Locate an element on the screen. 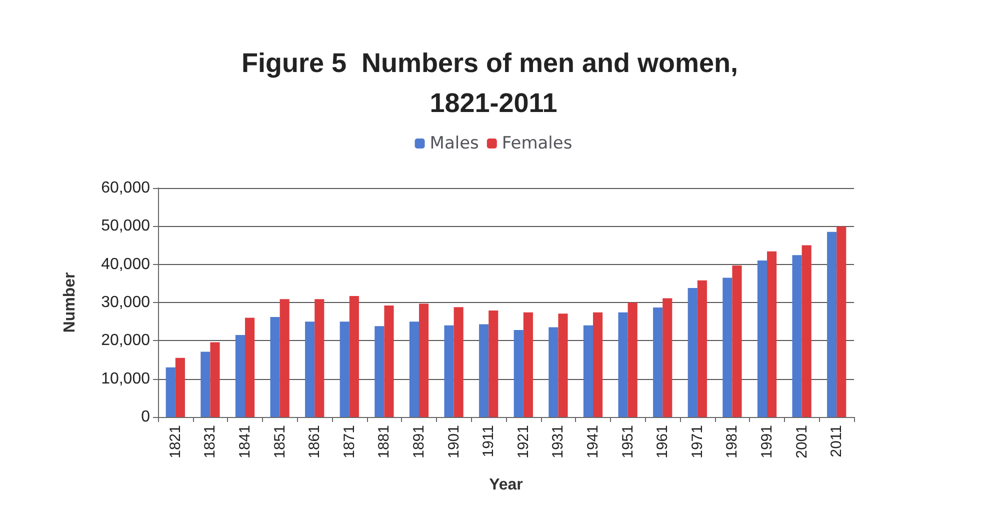 Image resolution: width=987 pixels, height=513 pixels. x-tick-label: 1981 is located at coordinates (732, 441).